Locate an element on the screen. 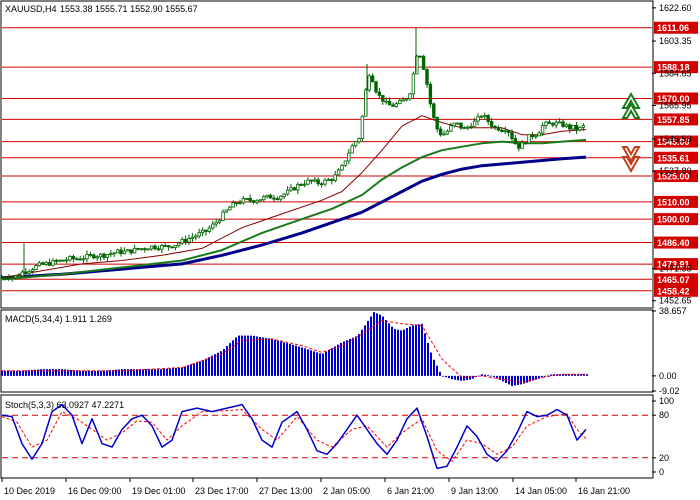 Image resolution: width=700 pixels, height=500 pixels. symbol-label: XAUUSD,H4 is located at coordinates (31, 9).